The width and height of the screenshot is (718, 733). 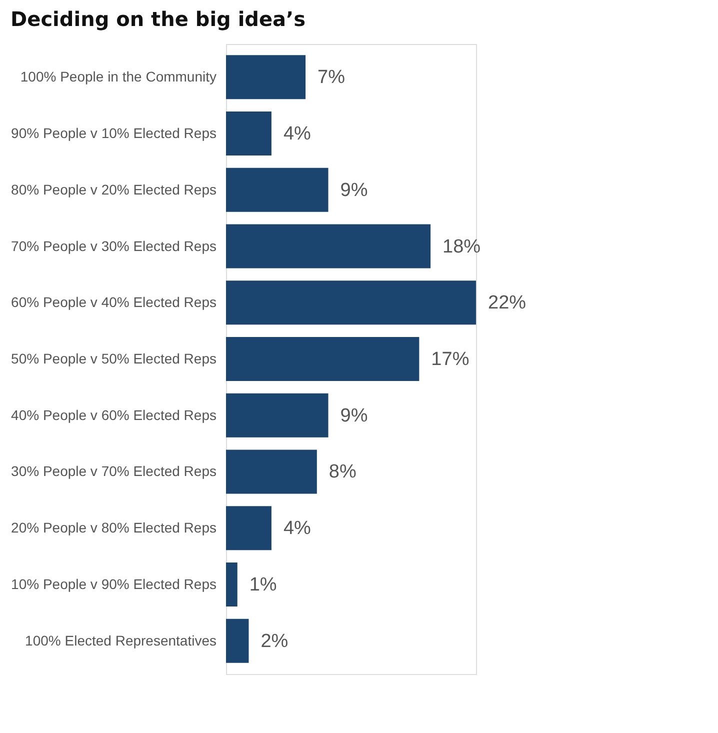 What do you see at coordinates (118, 76) in the screenshot?
I see `y-tick-label: 100% People in the Community` at bounding box center [118, 76].